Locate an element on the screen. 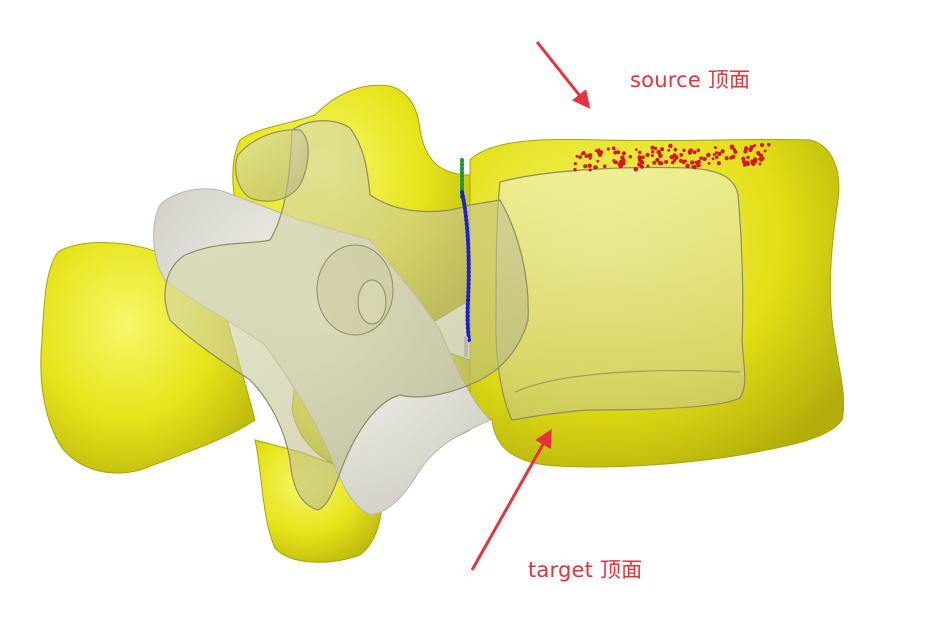 This screenshot has width=939, height=638. source-top-surface-label: source 顶面 is located at coordinates (690, 80).